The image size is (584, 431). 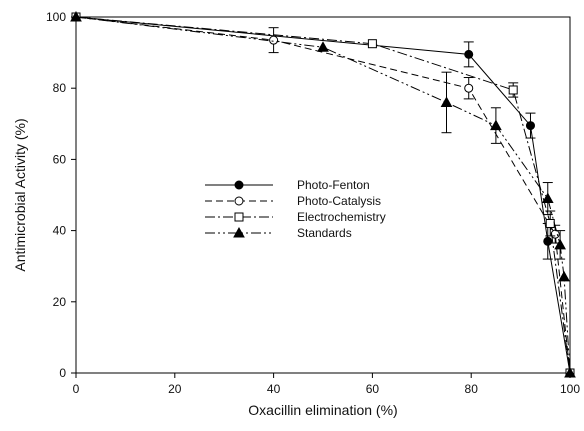 What do you see at coordinates (295, 217) in the screenshot?
I see `legend-item: Electrochemistry` at bounding box center [295, 217].